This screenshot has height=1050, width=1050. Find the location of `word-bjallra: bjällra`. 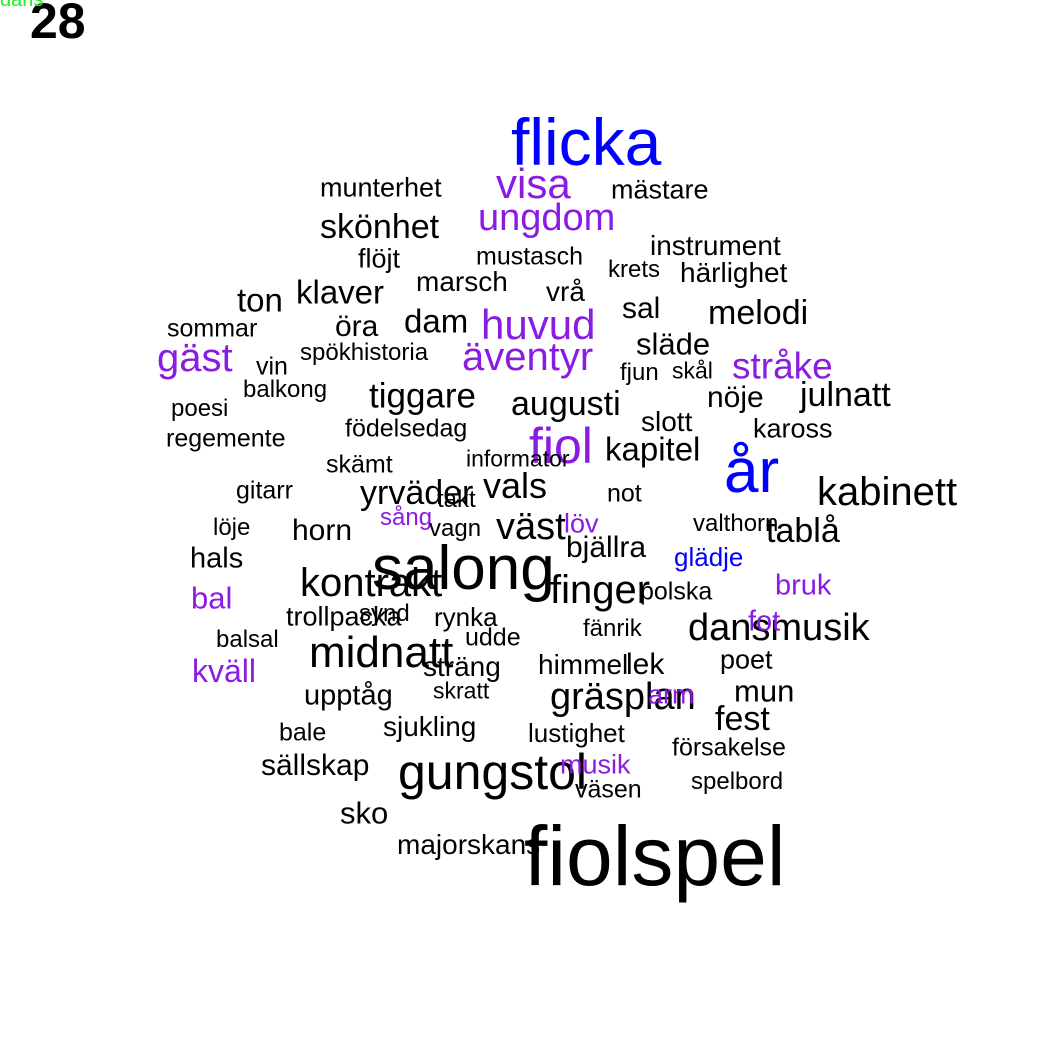

word-bjallra: bjällra is located at coordinates (606, 547).